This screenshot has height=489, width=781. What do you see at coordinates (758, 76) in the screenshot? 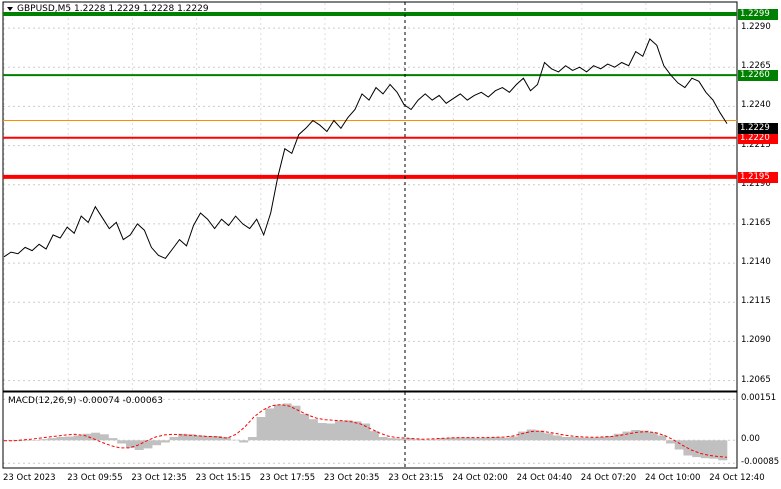
I see `level-tag: 1.2260` at bounding box center [758, 76].